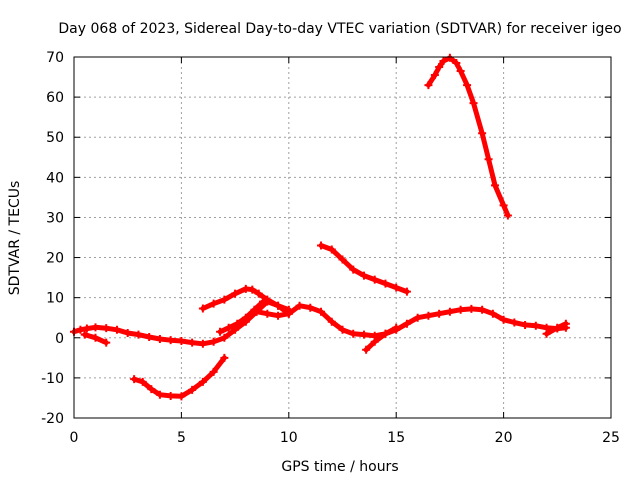 Image resolution: width=640 pixels, height=480 pixels. I want to click on x-tick-label: 0, so click(74, 438).